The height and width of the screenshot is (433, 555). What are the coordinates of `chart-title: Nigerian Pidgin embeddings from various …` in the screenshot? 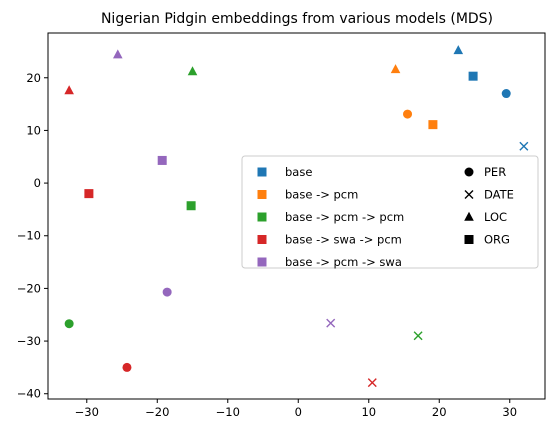 It's located at (297, 19).